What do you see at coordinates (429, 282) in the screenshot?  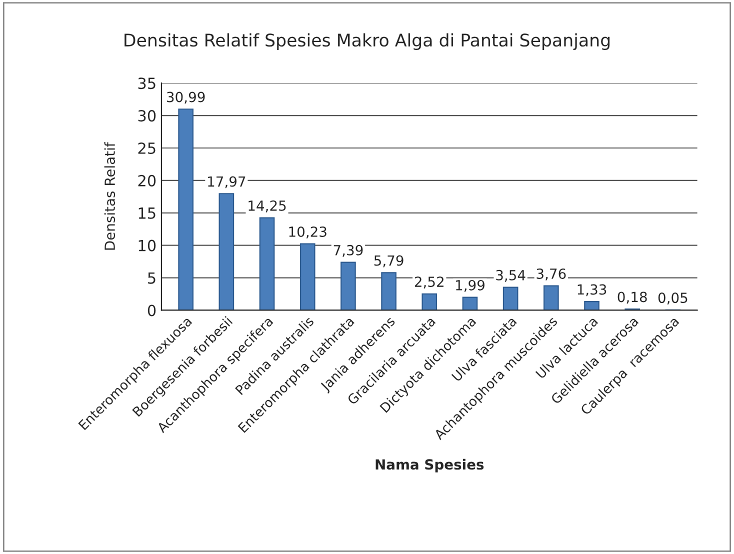 I see `data-label: 2,52` at bounding box center [429, 282].